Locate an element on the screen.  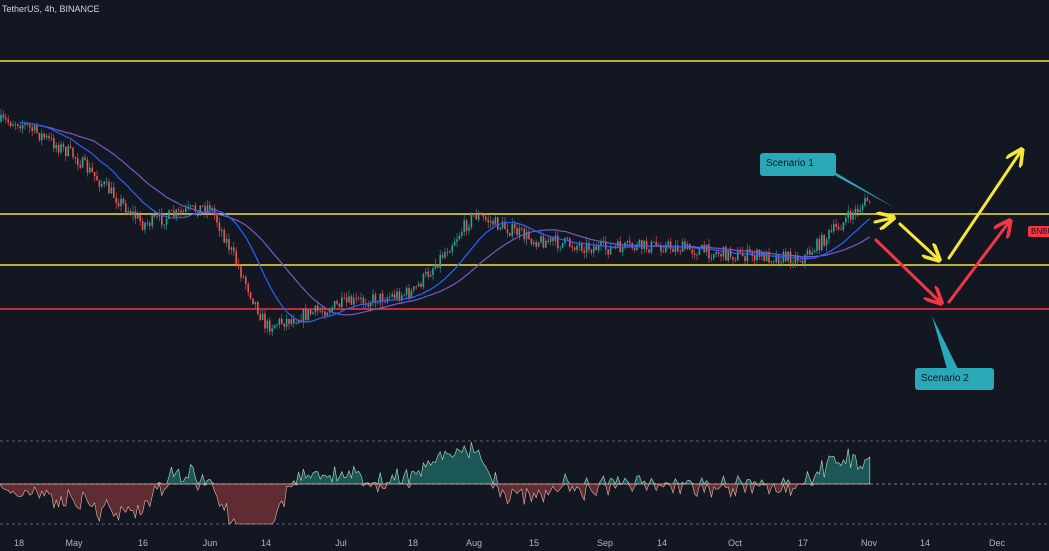
scenario-2-arrows is located at coordinates (941, 262).